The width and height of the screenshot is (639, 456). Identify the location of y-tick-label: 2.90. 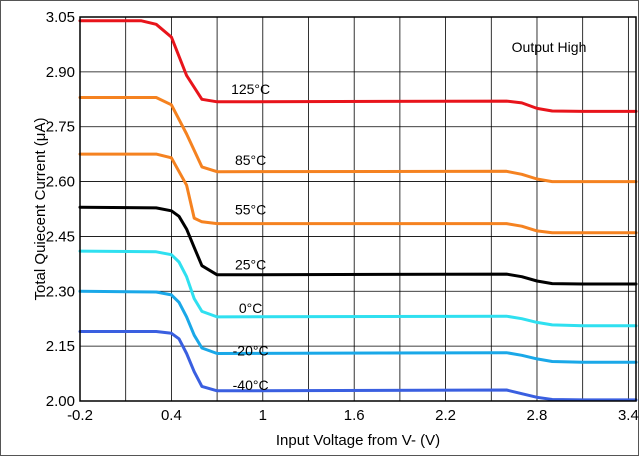
(60, 72).